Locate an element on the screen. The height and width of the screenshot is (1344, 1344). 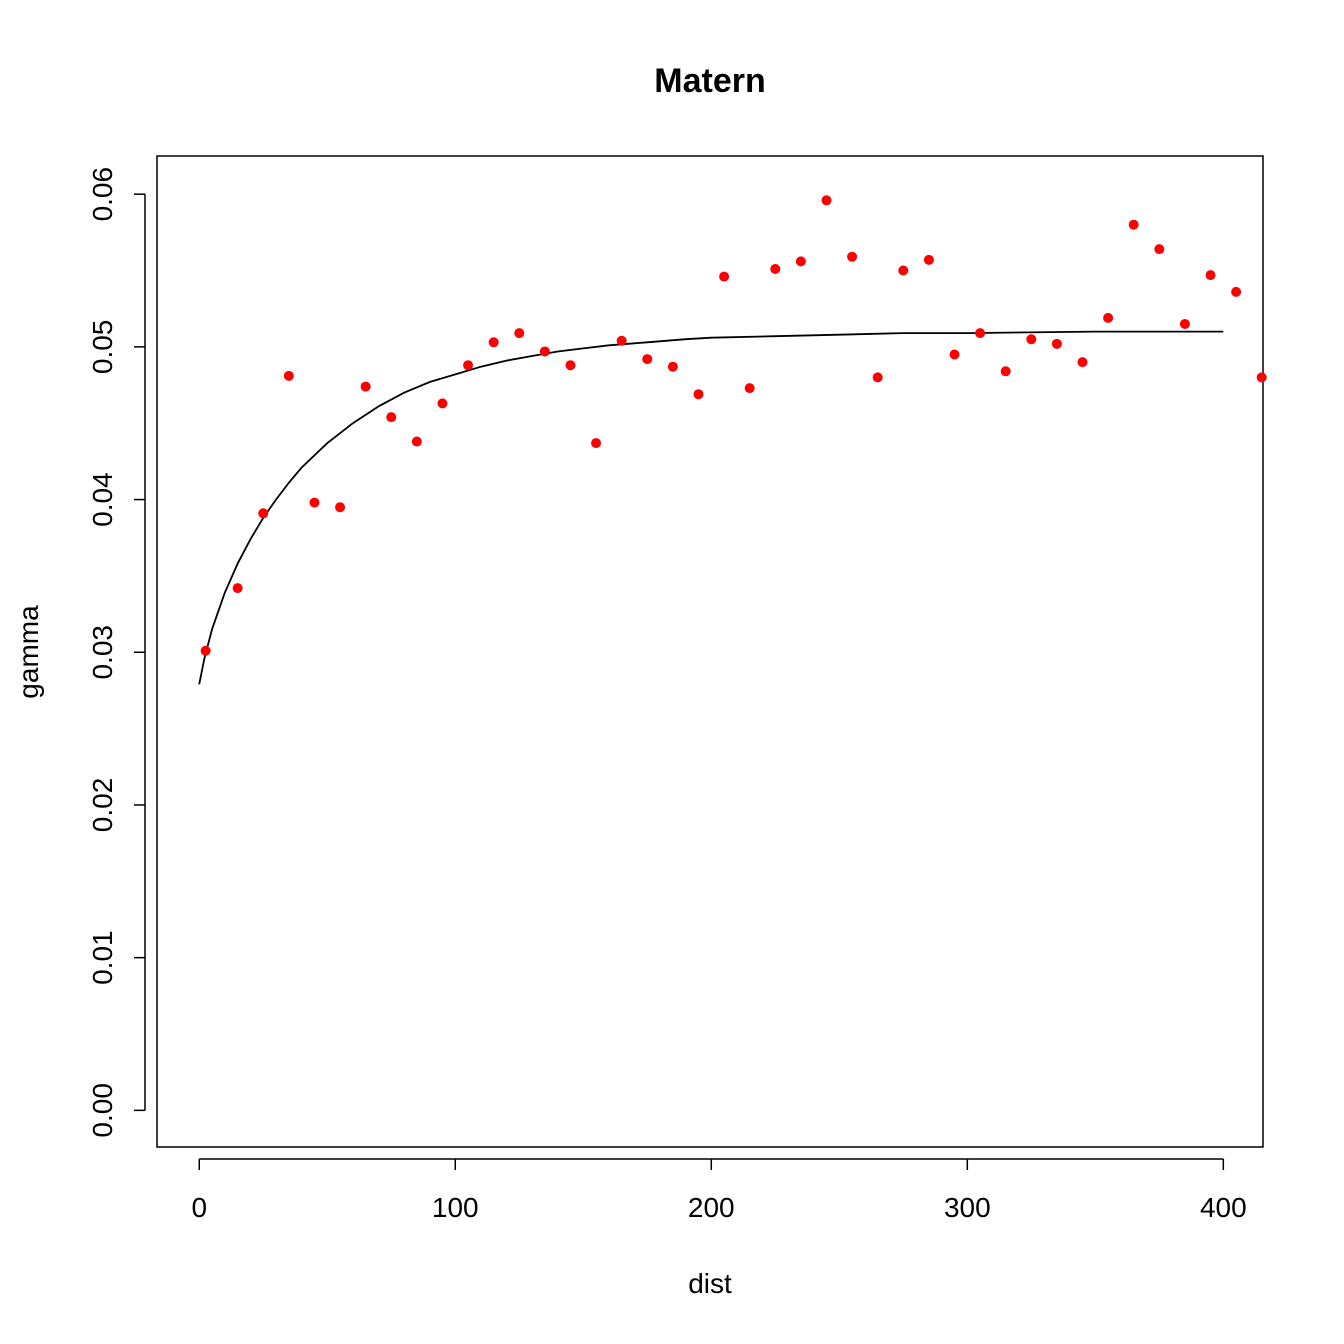
x-tick-label: 0 is located at coordinates (199, 1207).